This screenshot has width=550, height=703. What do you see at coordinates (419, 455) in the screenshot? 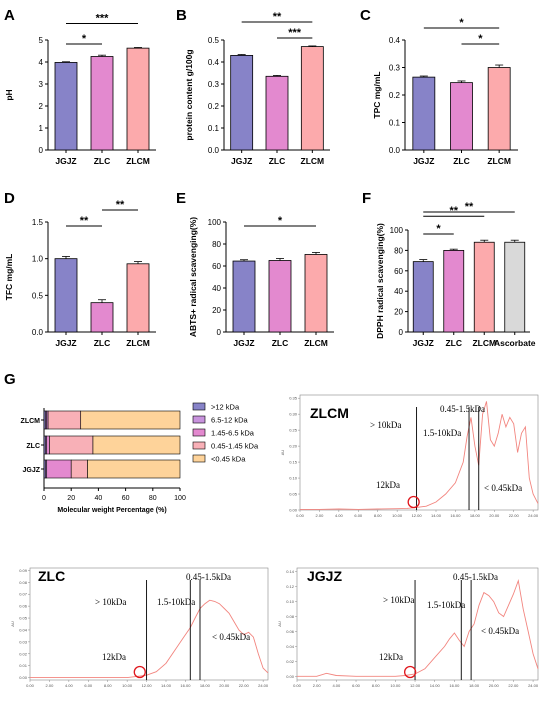
I see `g-zlcm-trace` at bounding box center [419, 455].